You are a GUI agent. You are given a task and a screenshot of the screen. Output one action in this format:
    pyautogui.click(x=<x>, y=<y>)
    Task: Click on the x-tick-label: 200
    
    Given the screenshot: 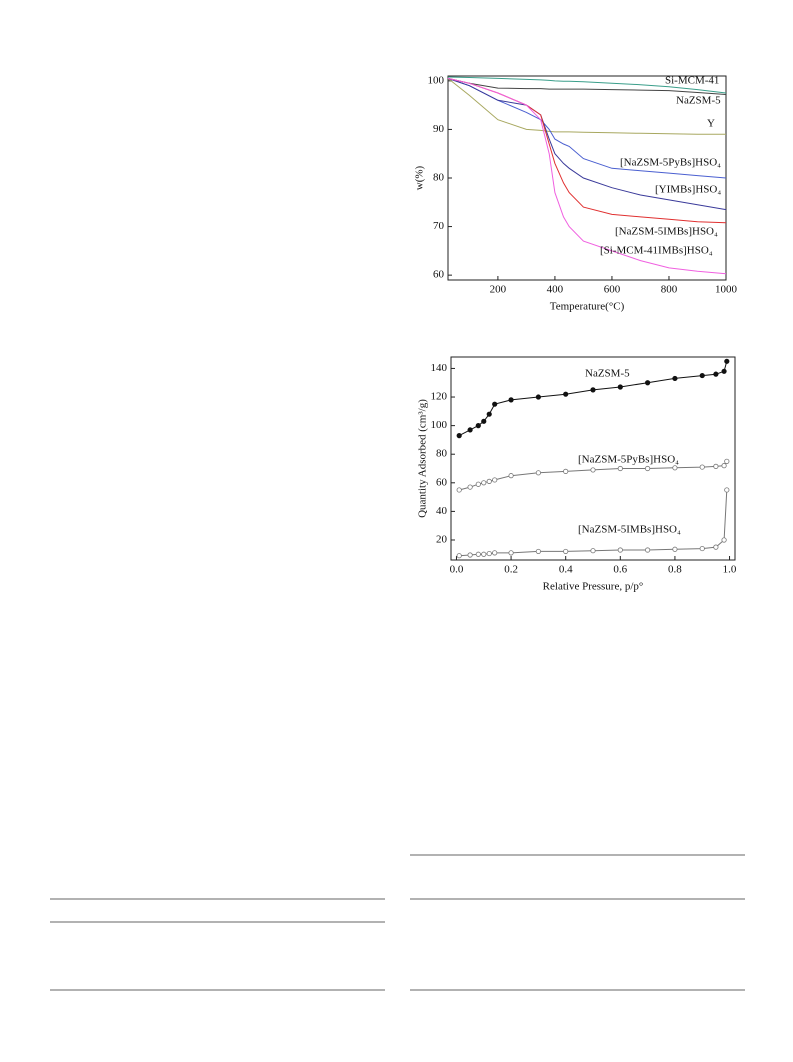 What is the action you would take?
    pyautogui.click(x=498, y=290)
    